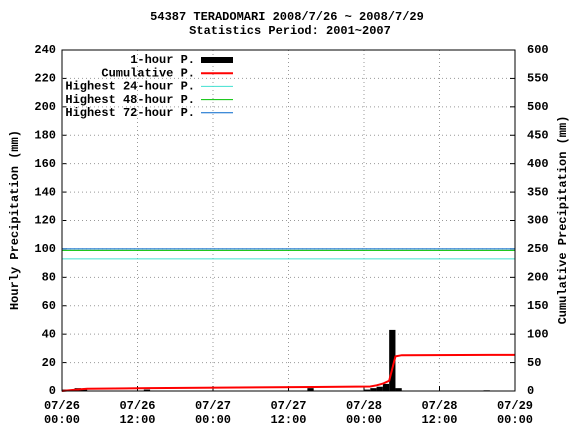 The image size is (575, 431). I want to click on legend-label: Highest 72-hour P., so click(130, 113).